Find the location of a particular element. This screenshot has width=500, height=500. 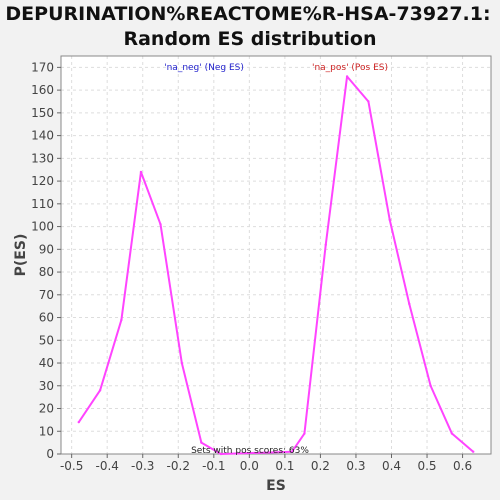

y-axis-label: P(ES) is located at coordinates (21, 255).